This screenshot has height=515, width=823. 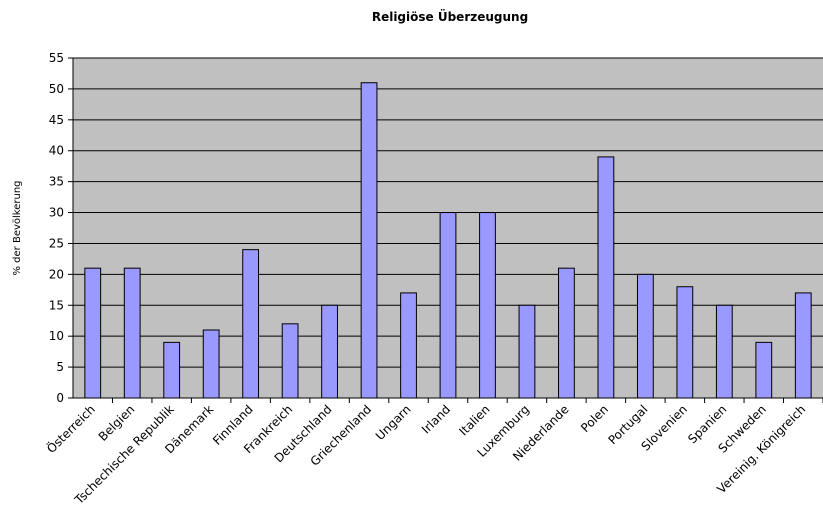 I want to click on y-tick-label: 10, so click(x=56, y=336).